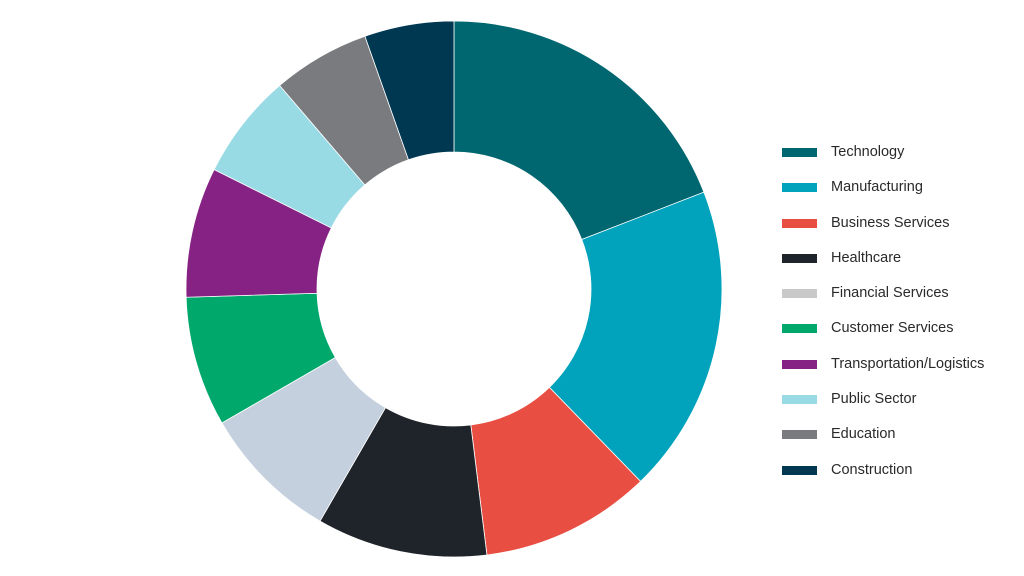 This screenshot has width=1024, height=576. Describe the element at coordinates (874, 399) in the screenshot. I see `legend-label: Public Sector` at that location.